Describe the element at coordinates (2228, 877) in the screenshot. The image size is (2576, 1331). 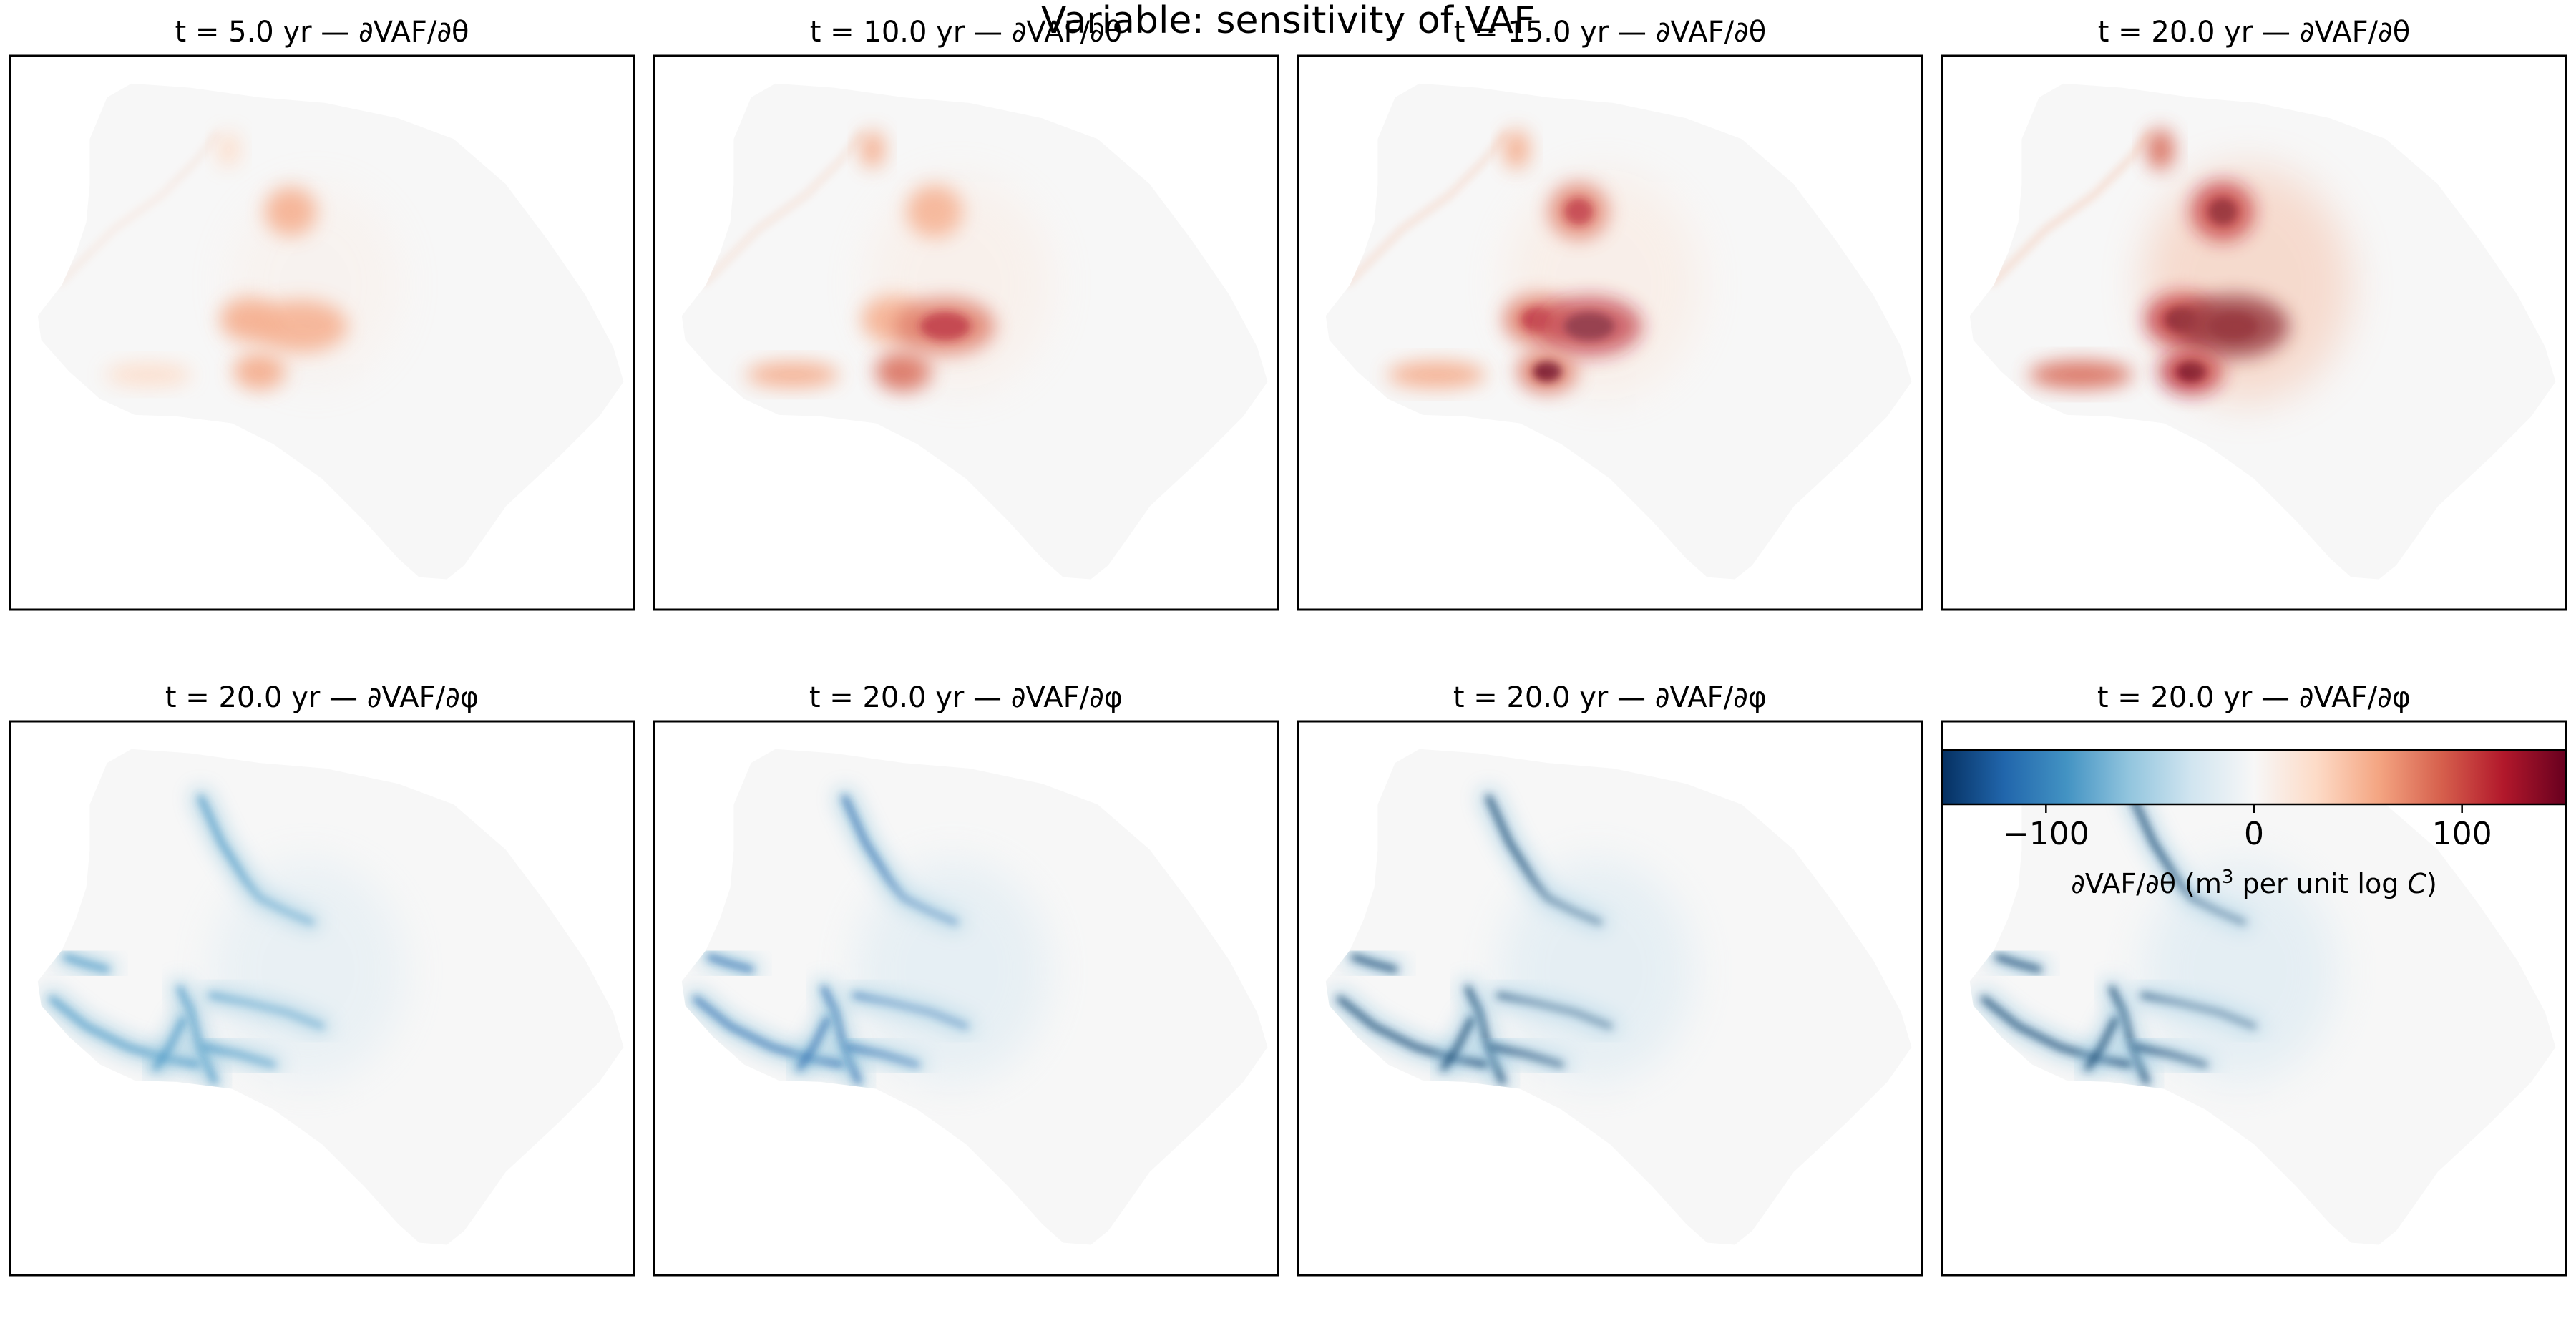
I see `colorbar-label-superscript: 3` at that location.